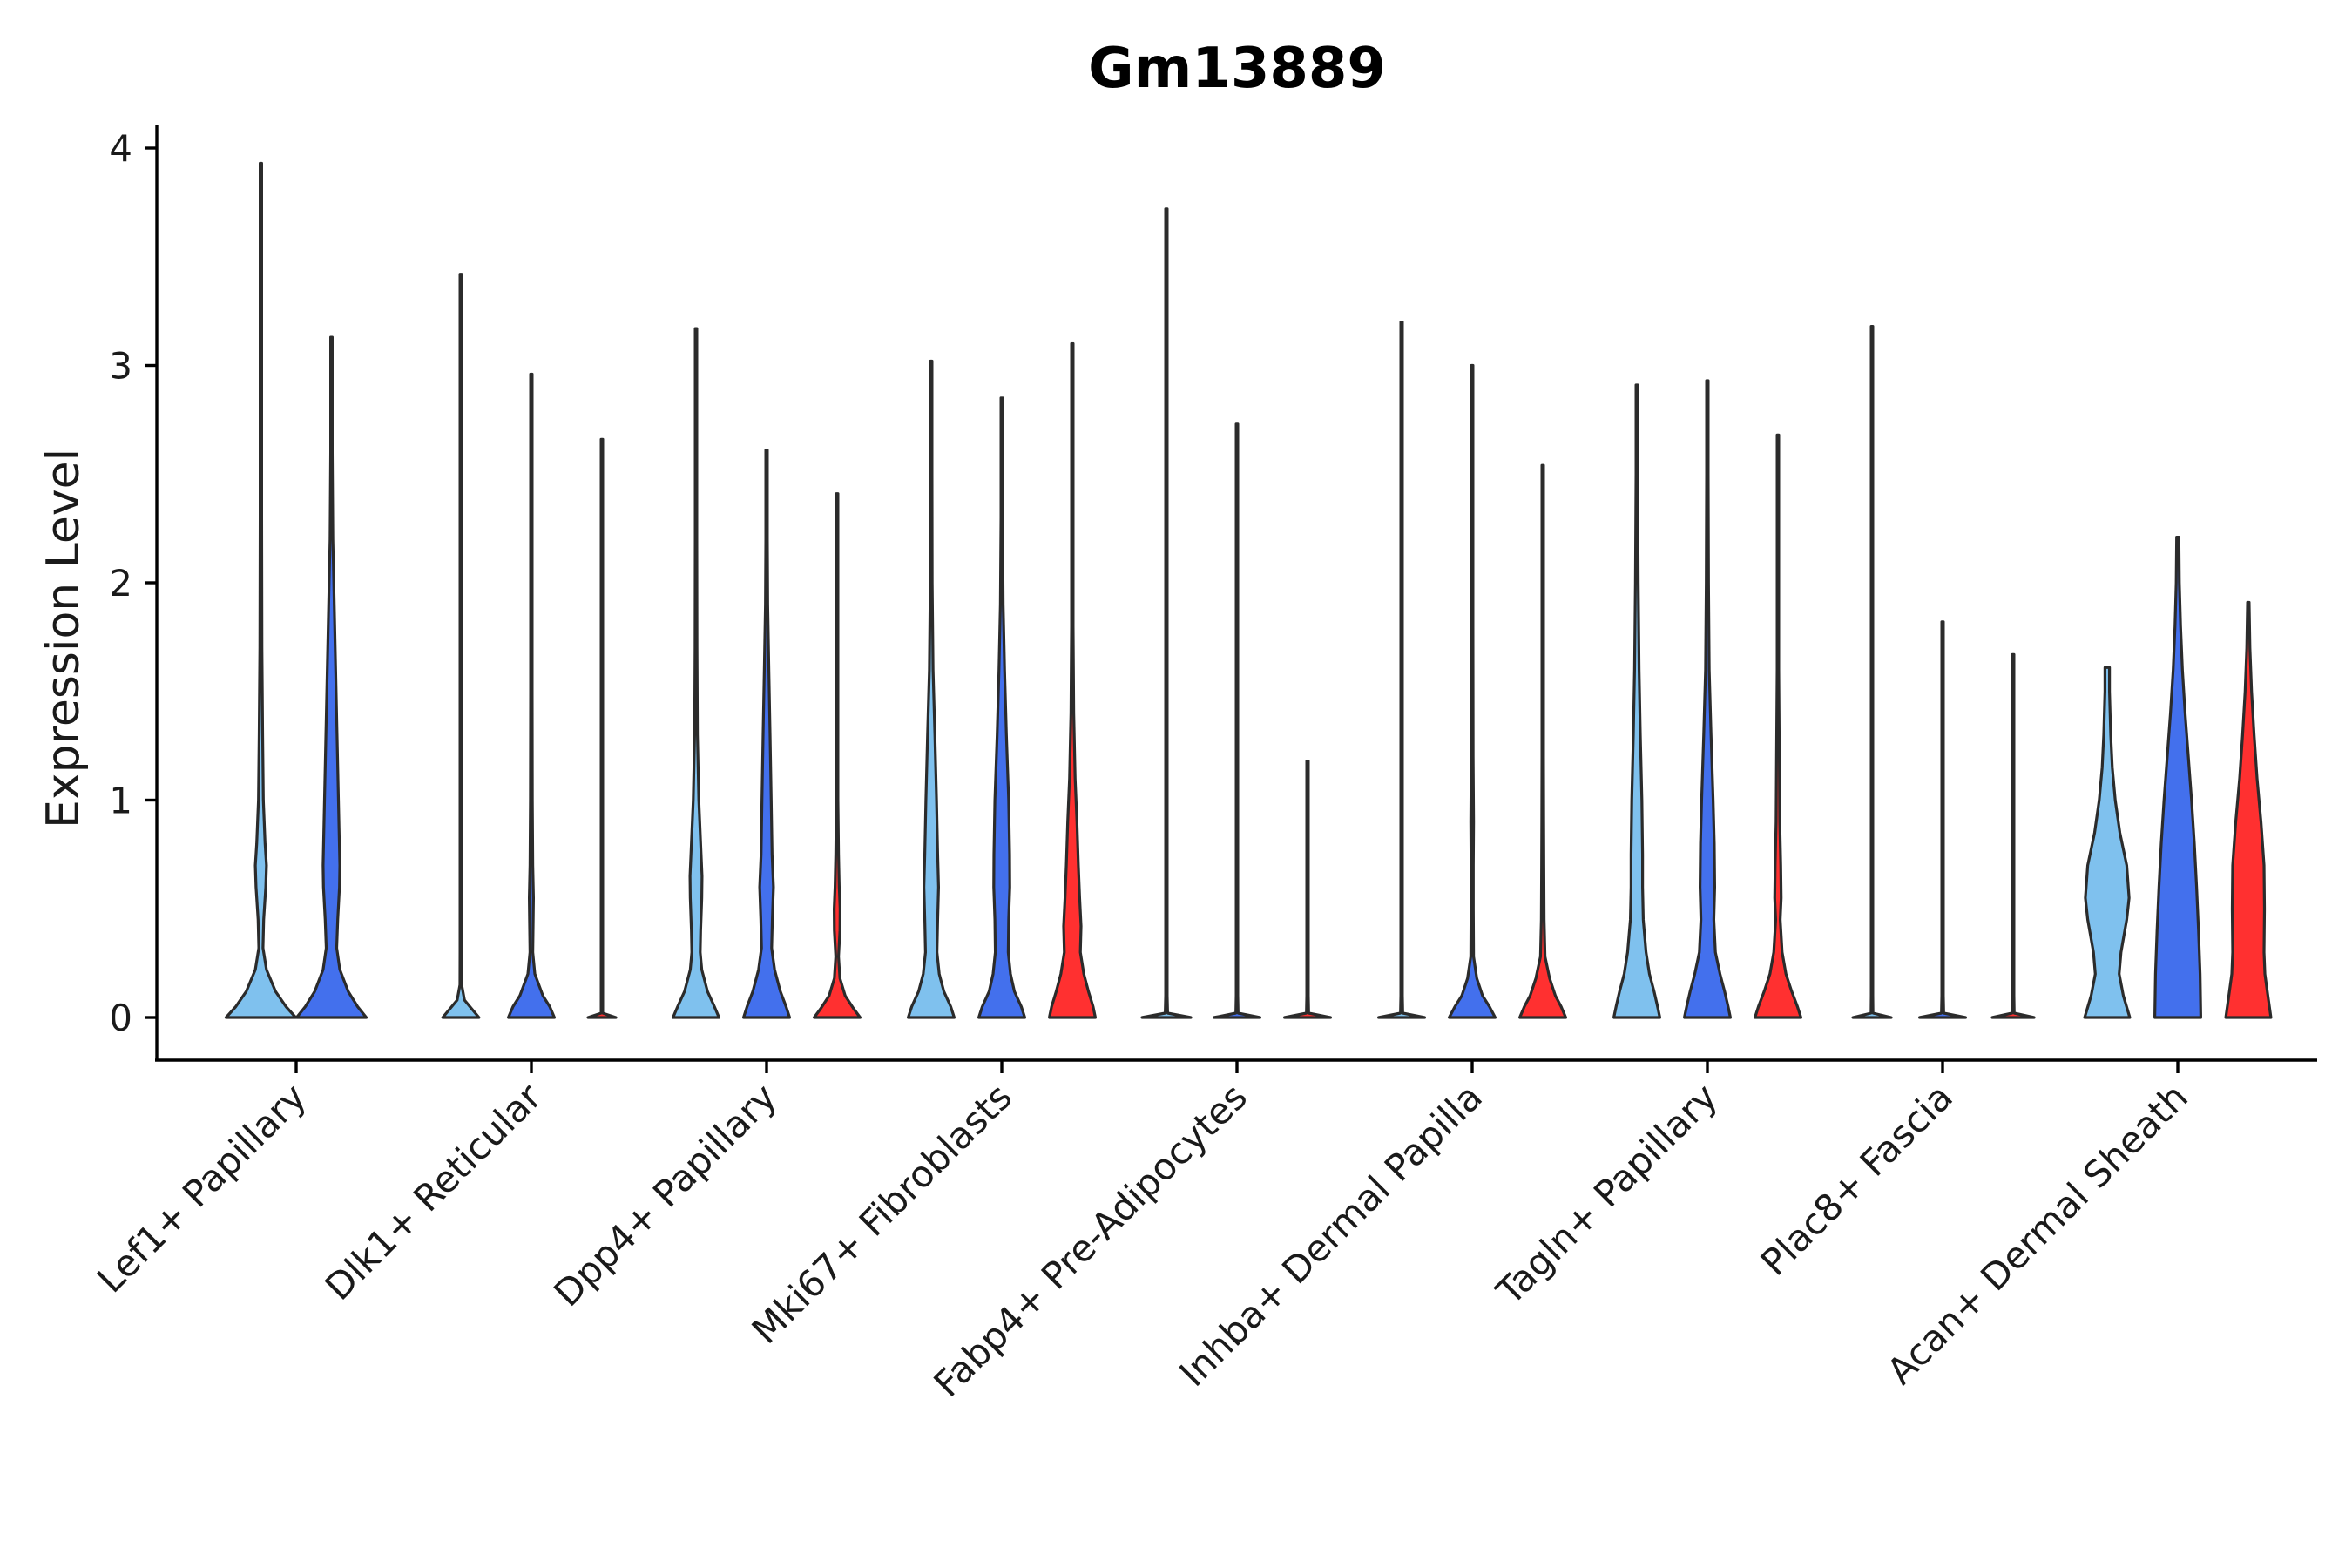 The height and width of the screenshot is (1568, 2352). What do you see at coordinates (201, 1188) in the screenshot?
I see `x-tick-label: Lef1+ Papillary` at bounding box center [201, 1188].